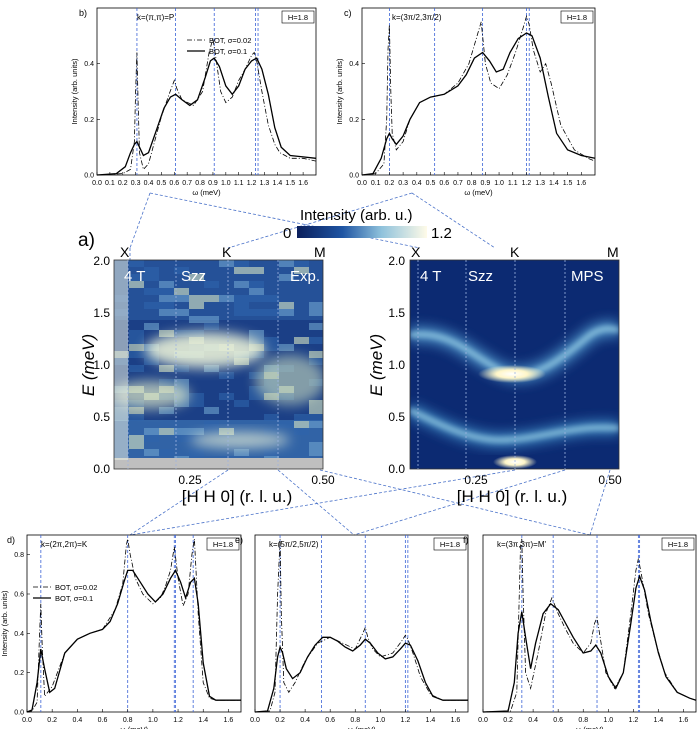 Image resolution: width=700 pixels, height=729 pixels. What do you see at coordinates (396, 261) in the screenshot?
I see `mps-ytick: 2.0` at bounding box center [396, 261].